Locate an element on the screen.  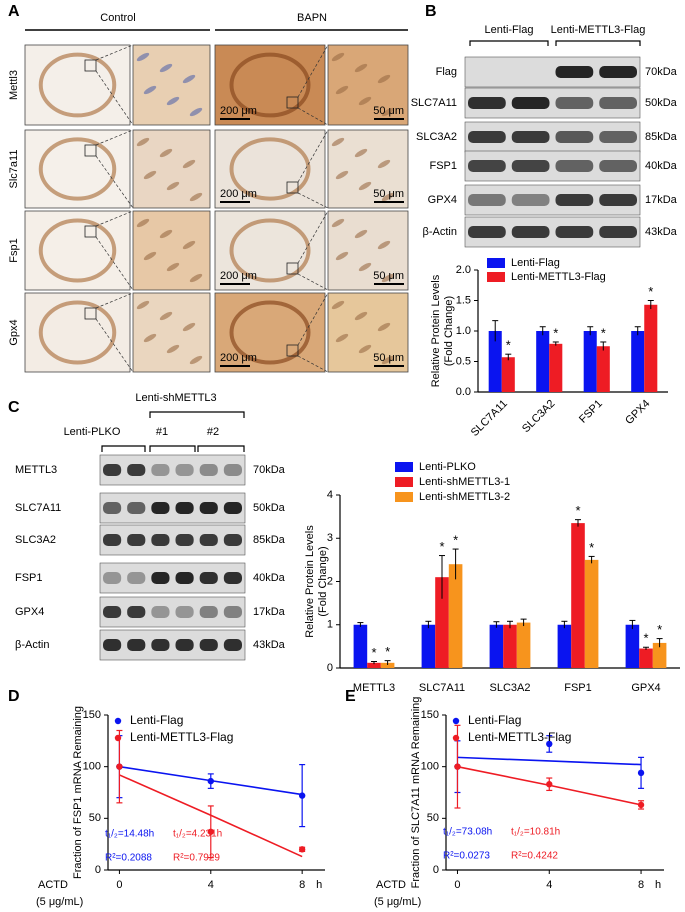
bracket is located at coordinates (197, 414).